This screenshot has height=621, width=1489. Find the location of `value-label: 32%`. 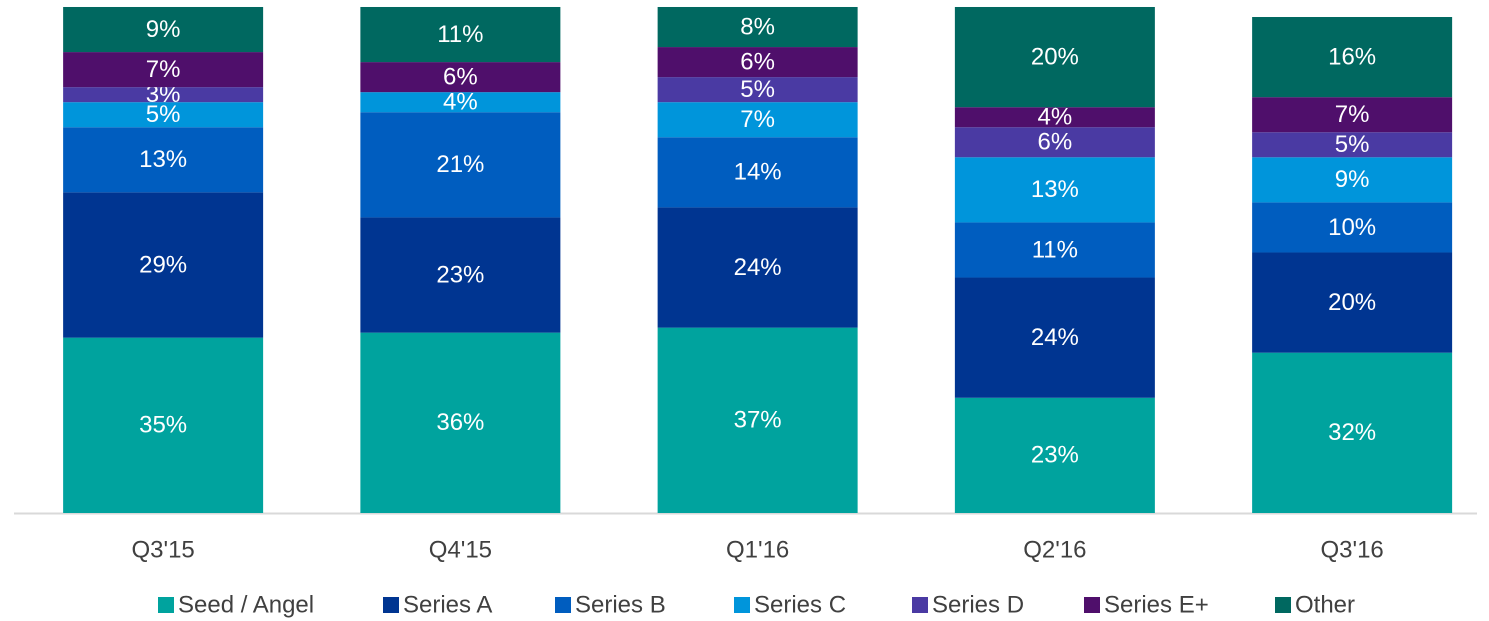

value-label: 32% is located at coordinates (1352, 432).